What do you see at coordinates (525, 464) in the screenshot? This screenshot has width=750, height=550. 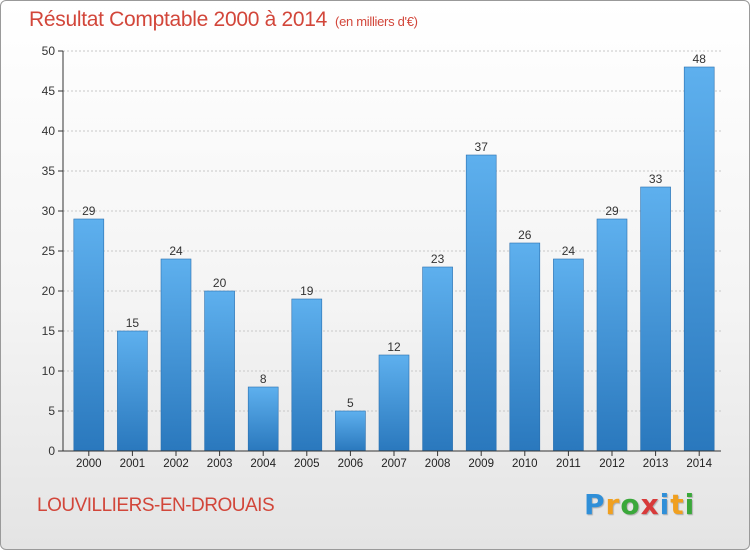 I see `x-tick-label: 2010` at bounding box center [525, 464].